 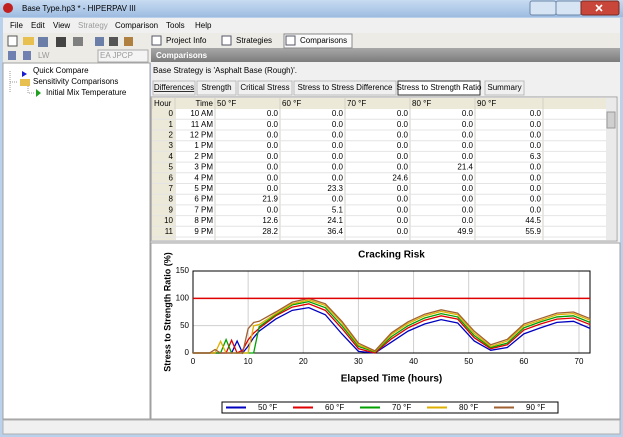 I want to click on toolbar-tab: Project Info, so click(x=186, y=40).